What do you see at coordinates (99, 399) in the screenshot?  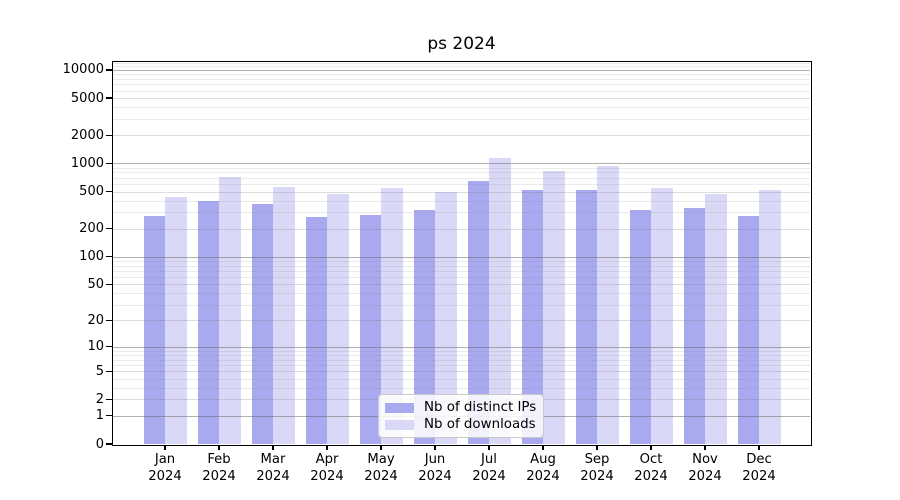 I see `y-tick-label: 2` at bounding box center [99, 399].